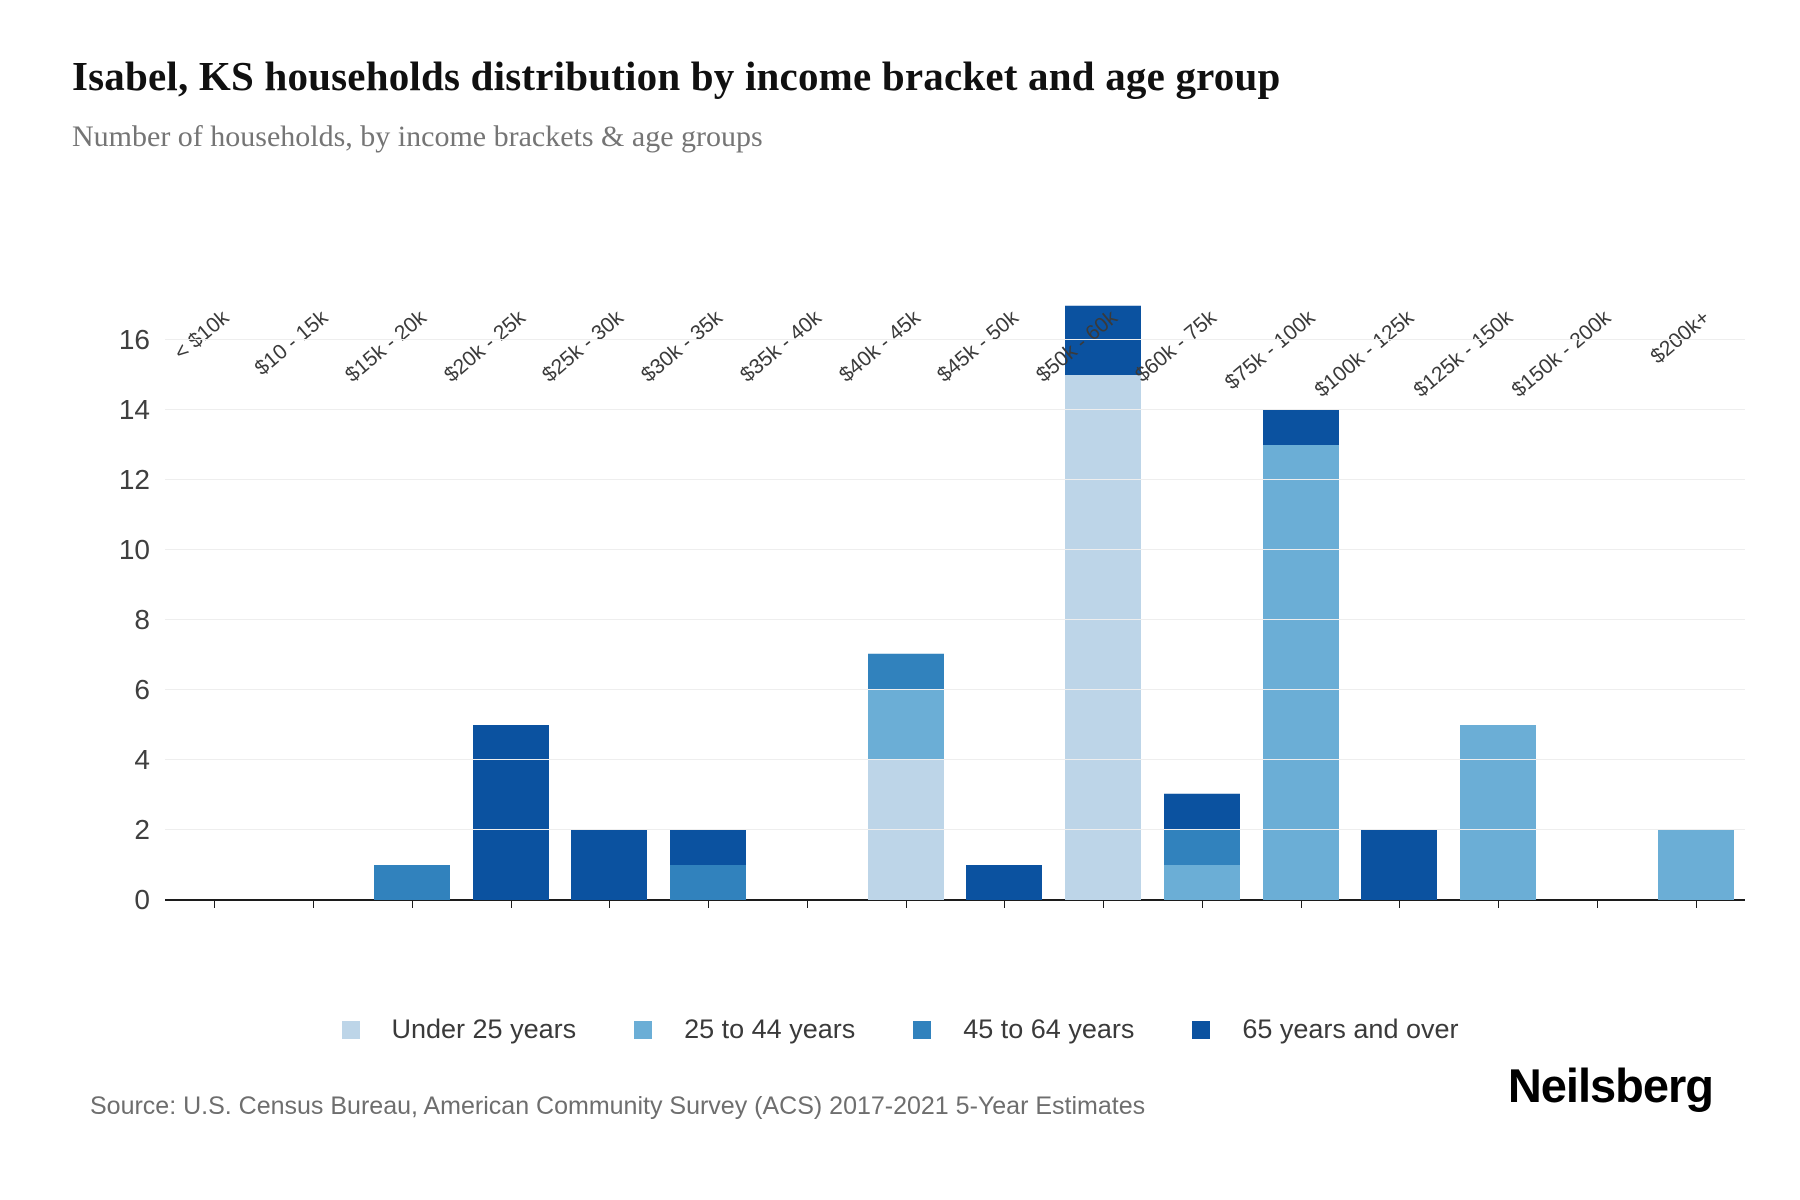 This screenshot has height=1200, width=1800. Describe the element at coordinates (134, 340) in the screenshot. I see `y-tick-label-16: 16` at that location.